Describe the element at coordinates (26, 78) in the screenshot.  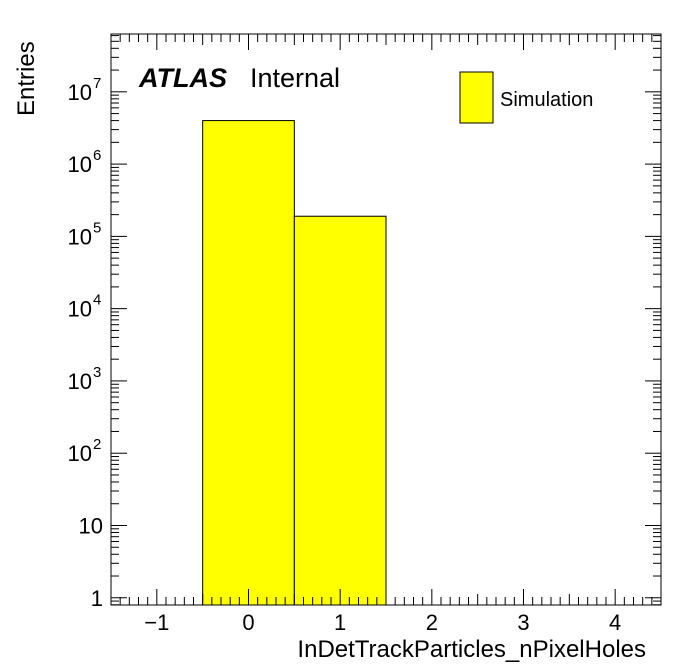
I see `y-axis-title: Entries` at that location.